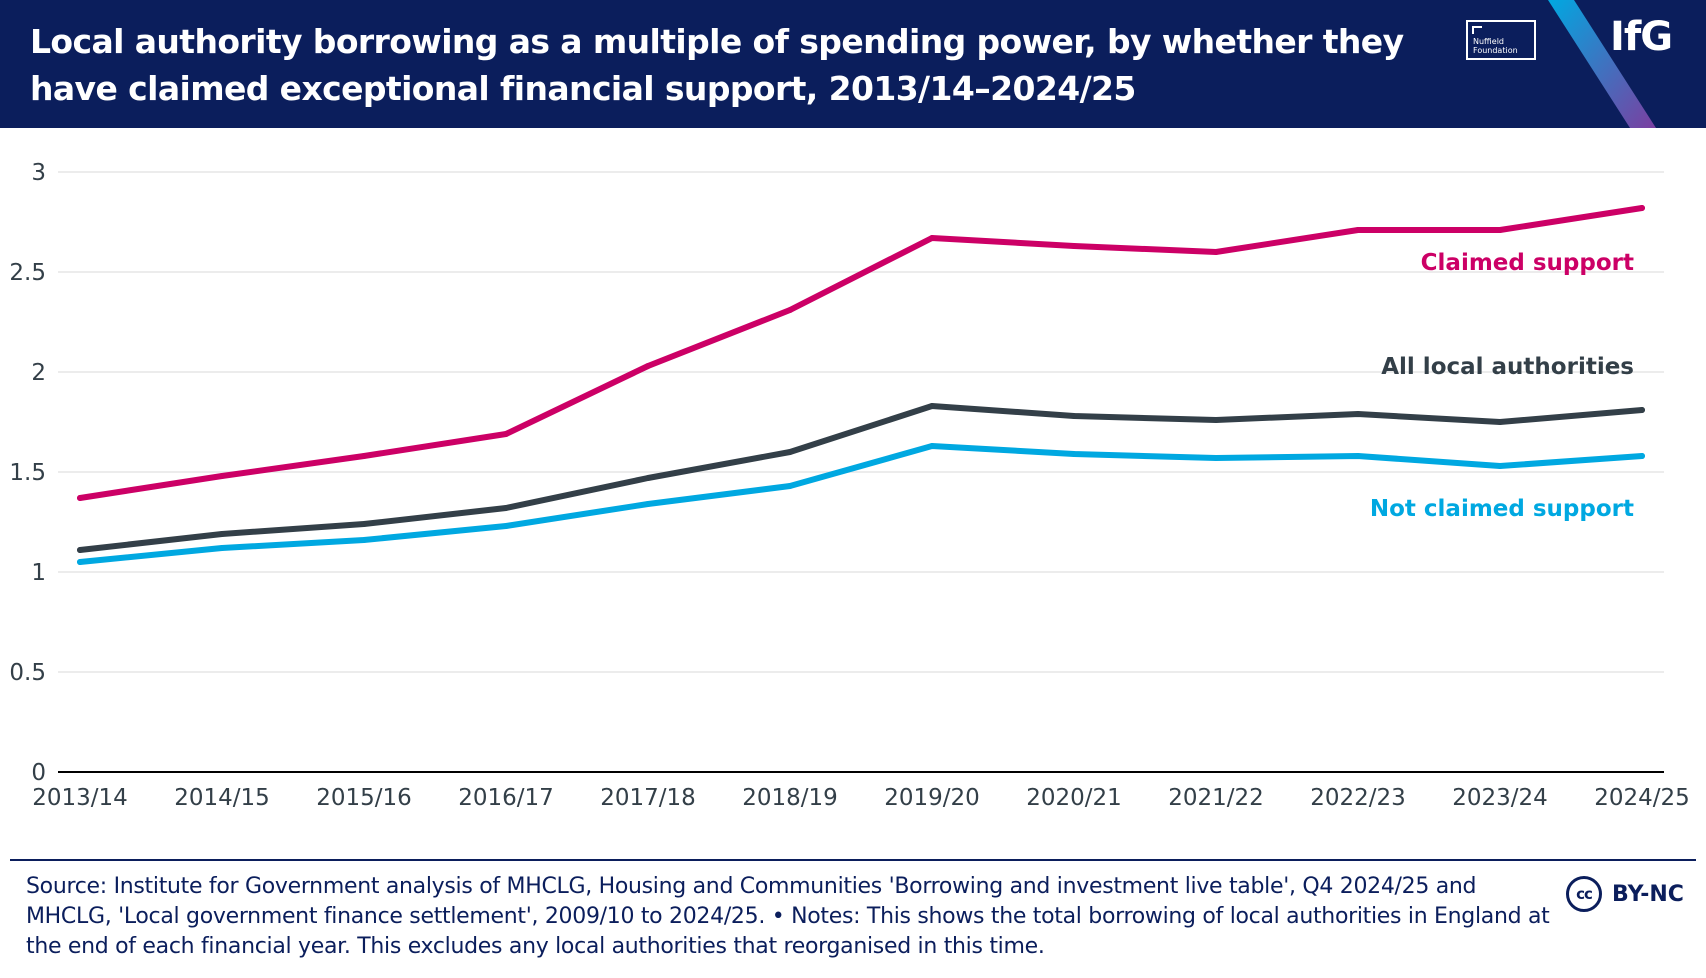 This screenshot has width=1706, height=978. I want to click on y-tick-label: 2, so click(38, 373).